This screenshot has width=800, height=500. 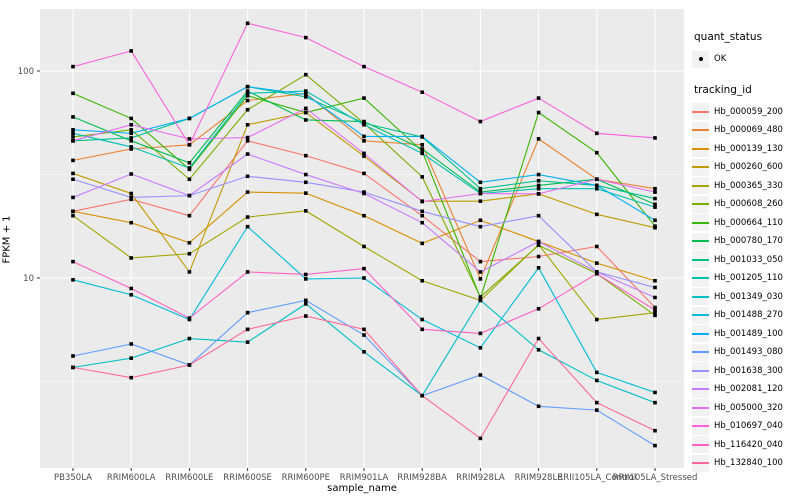 What do you see at coordinates (746, 352) in the screenshot?
I see `legend-item-Hb_001493_080: Hb_001493_080` at bounding box center [746, 352].